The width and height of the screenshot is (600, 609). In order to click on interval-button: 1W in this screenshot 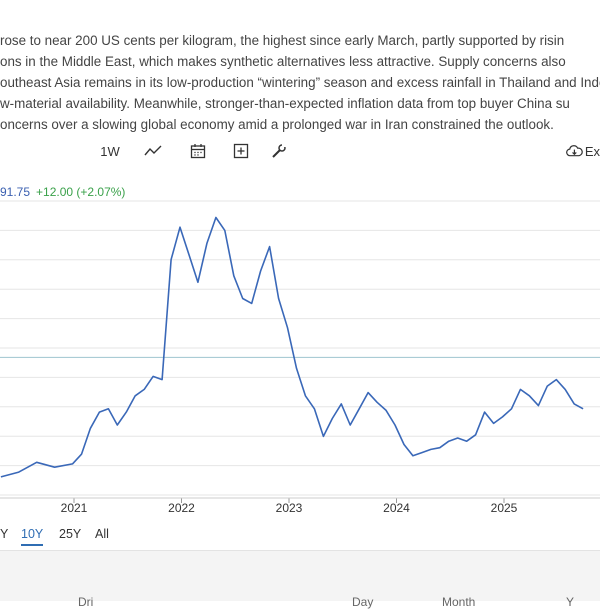, I will do `click(110, 151)`.